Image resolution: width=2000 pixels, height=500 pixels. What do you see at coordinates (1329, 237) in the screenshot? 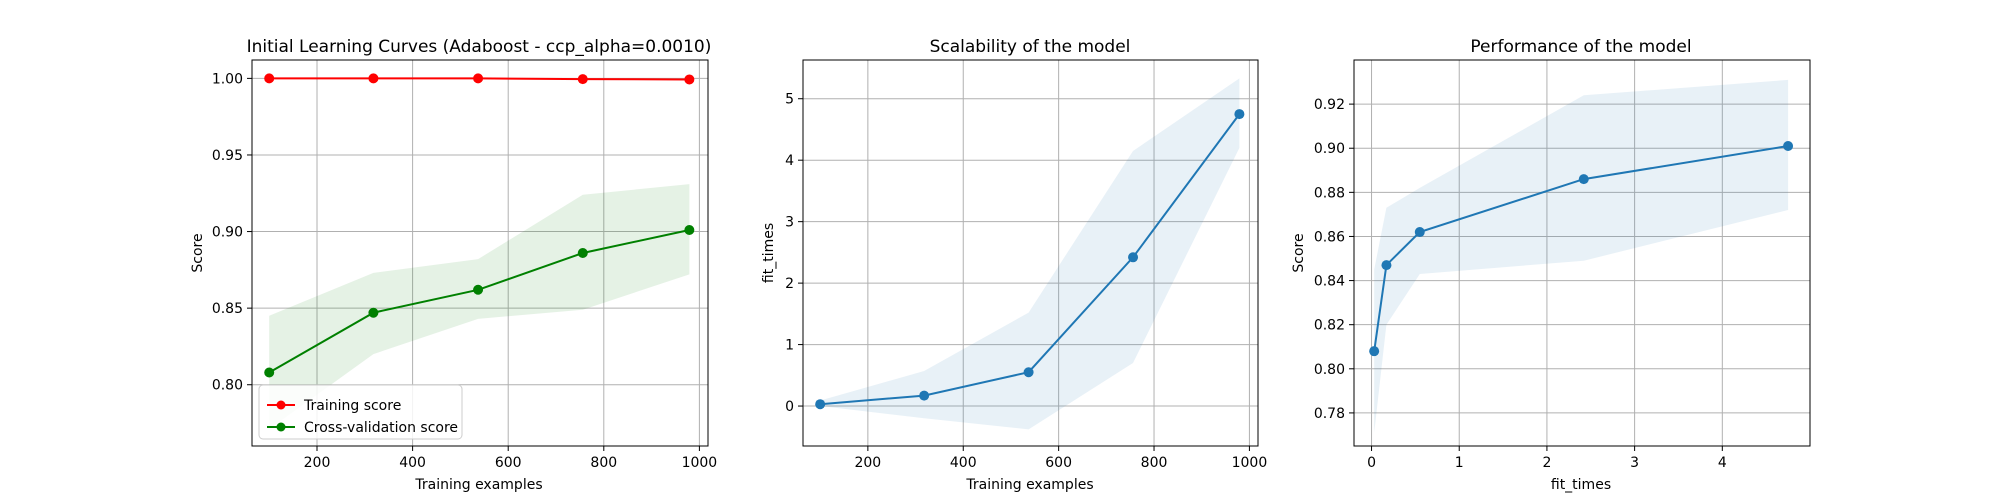
I see `y-tick-label: 0.86` at bounding box center [1329, 237].